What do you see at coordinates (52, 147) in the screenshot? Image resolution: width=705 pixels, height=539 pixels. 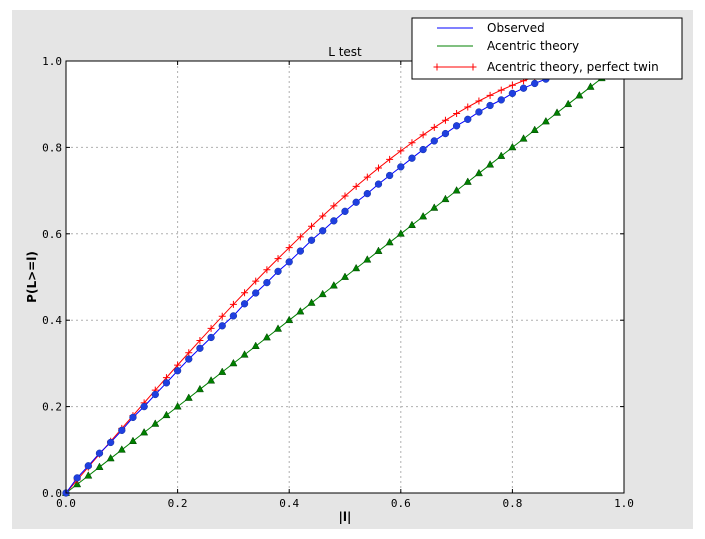 I see `y-tick-label: 0.8` at bounding box center [52, 147].